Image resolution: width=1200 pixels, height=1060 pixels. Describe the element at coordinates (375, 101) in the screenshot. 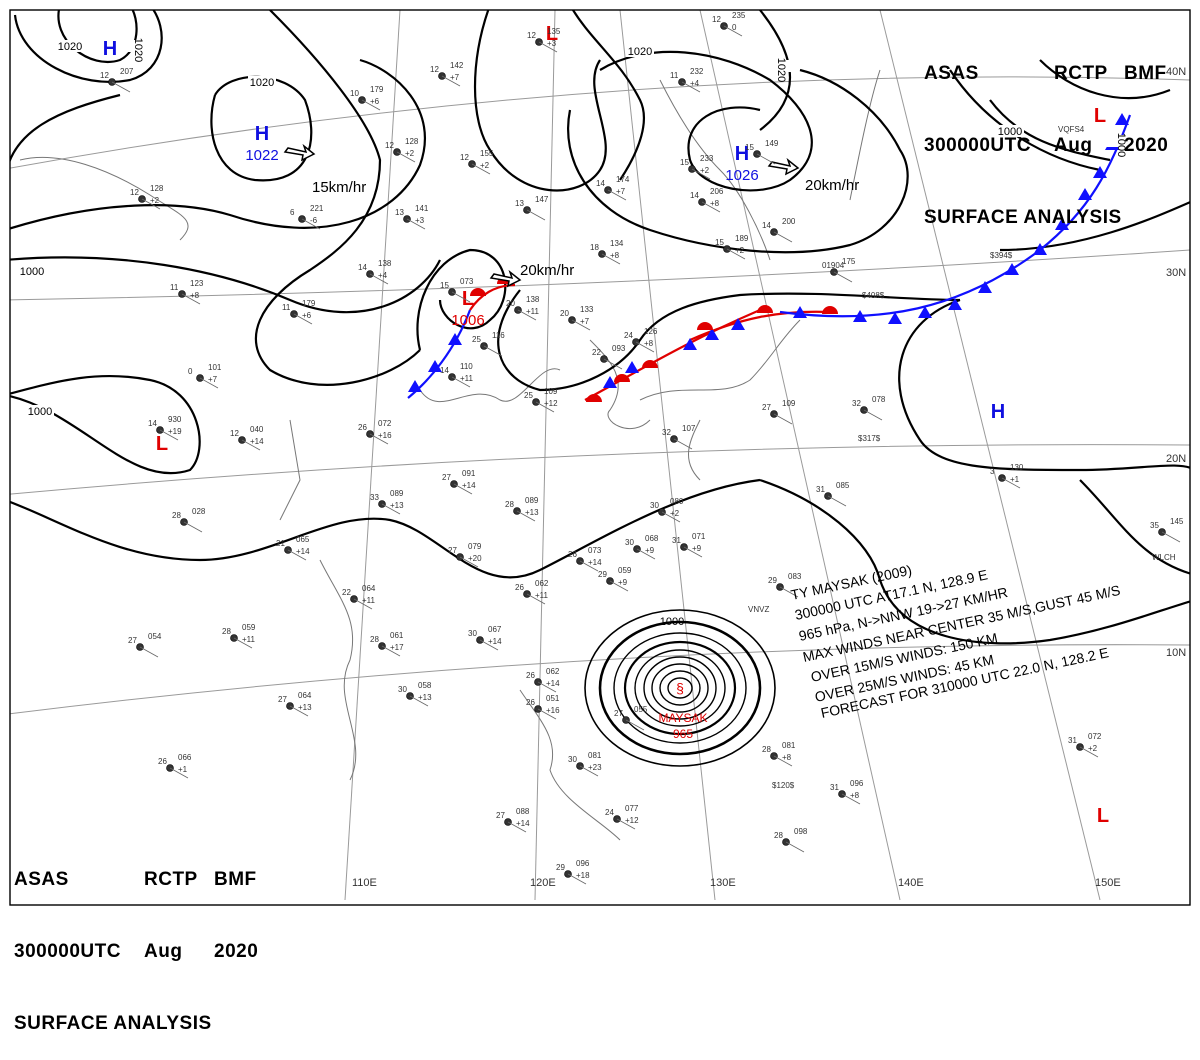

I see `station-tendency: +6` at that location.